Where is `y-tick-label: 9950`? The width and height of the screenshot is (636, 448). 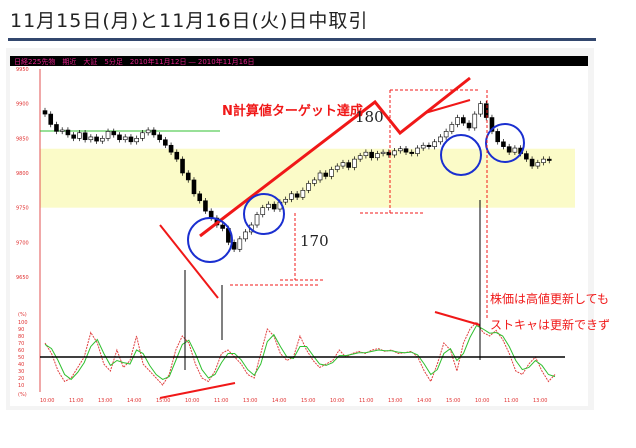 y-tick-label: 9950 is located at coordinates (22, 70).